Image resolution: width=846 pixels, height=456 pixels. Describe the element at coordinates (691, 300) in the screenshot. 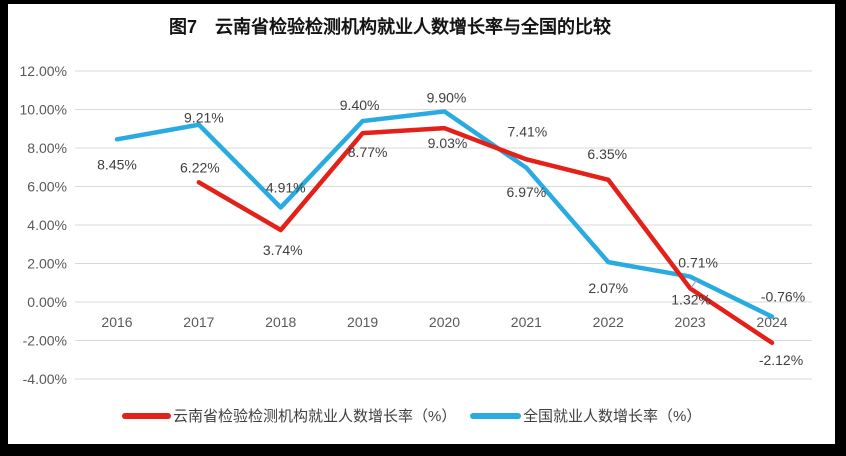

I see `data-label-national-2023: 1.32%` at that location.